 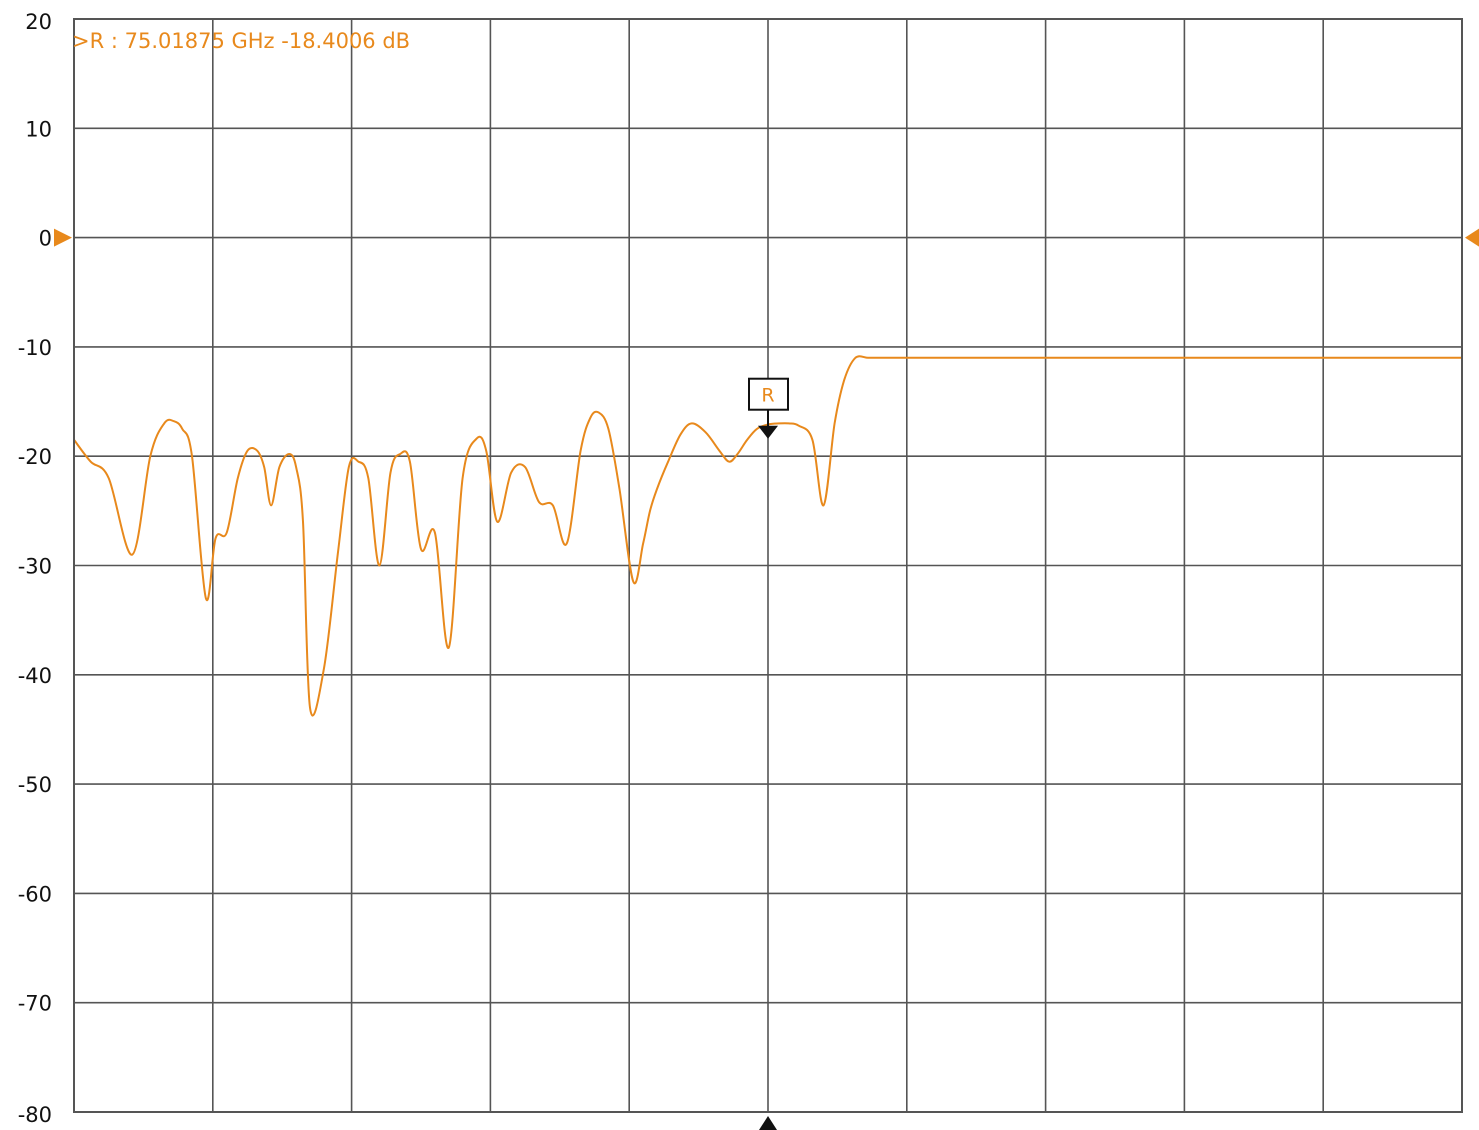 What do you see at coordinates (768, 432) in the screenshot?
I see `marker-arrow-icon` at bounding box center [768, 432].